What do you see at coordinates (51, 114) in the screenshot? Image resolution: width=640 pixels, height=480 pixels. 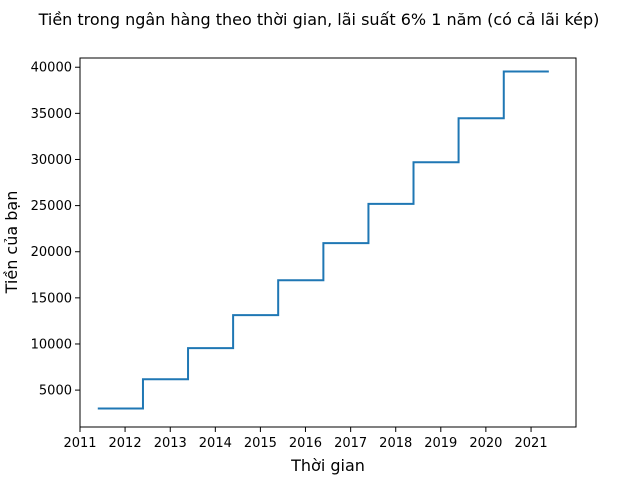 I see `y-tick-label-6: 35000` at bounding box center [51, 114].